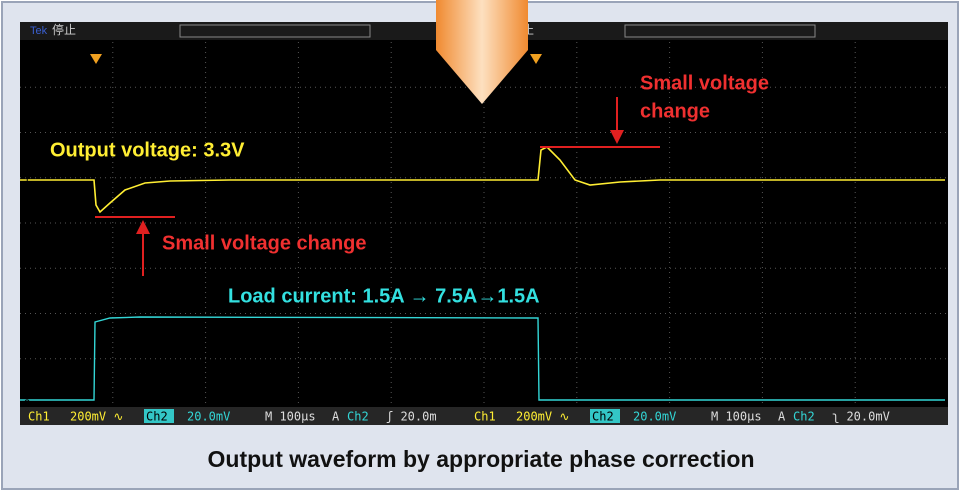 The width and height of the screenshot is (962, 493). Describe the element at coordinates (482, 180) in the screenshot. I see `voltage-trace` at that location.